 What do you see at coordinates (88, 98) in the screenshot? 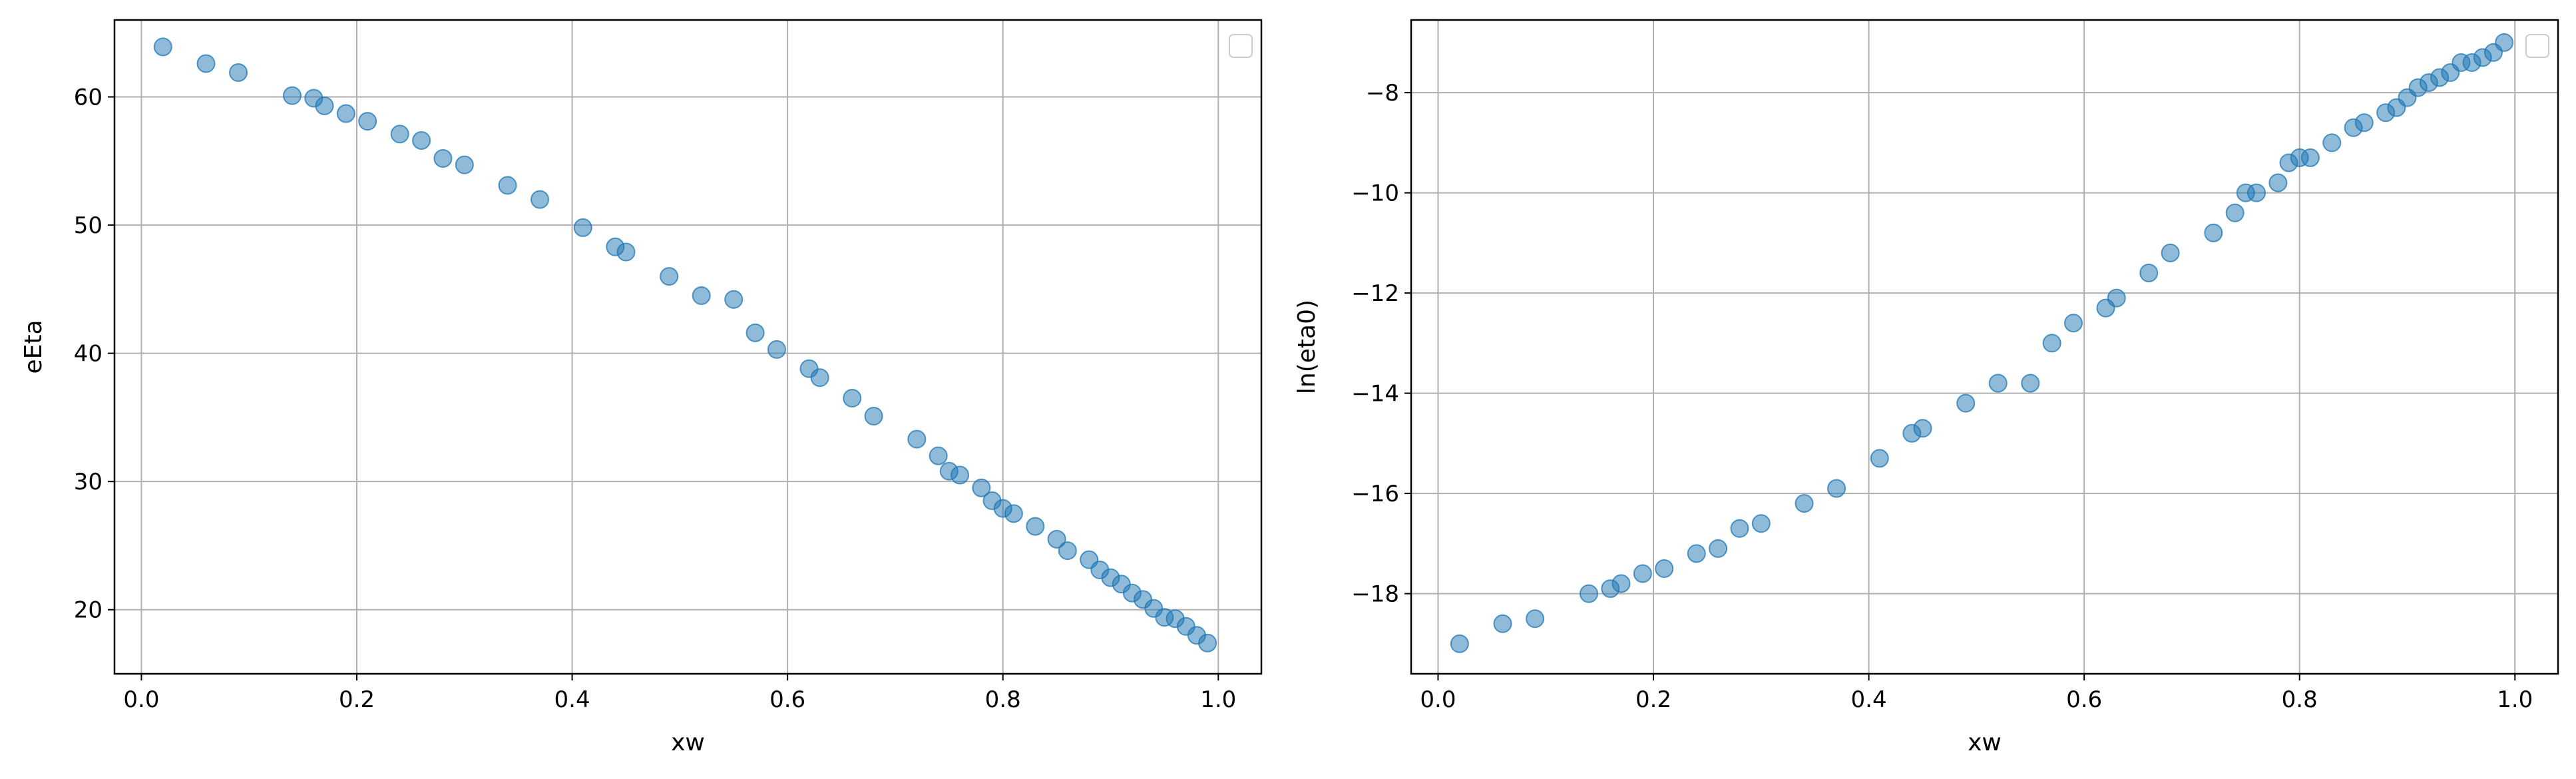
I see `left-y-tick-label: 60` at bounding box center [88, 98].